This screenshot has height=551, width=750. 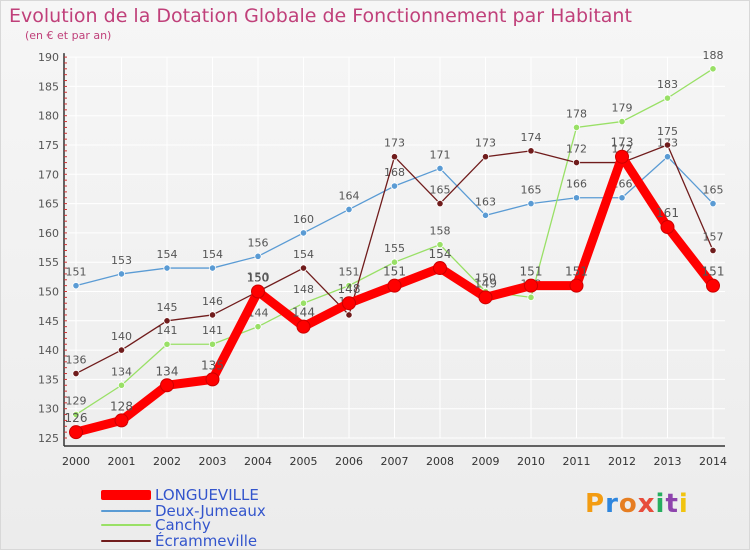 I want to click on legend-item-longueville: LONGUEVILLE, so click(x=180, y=495).